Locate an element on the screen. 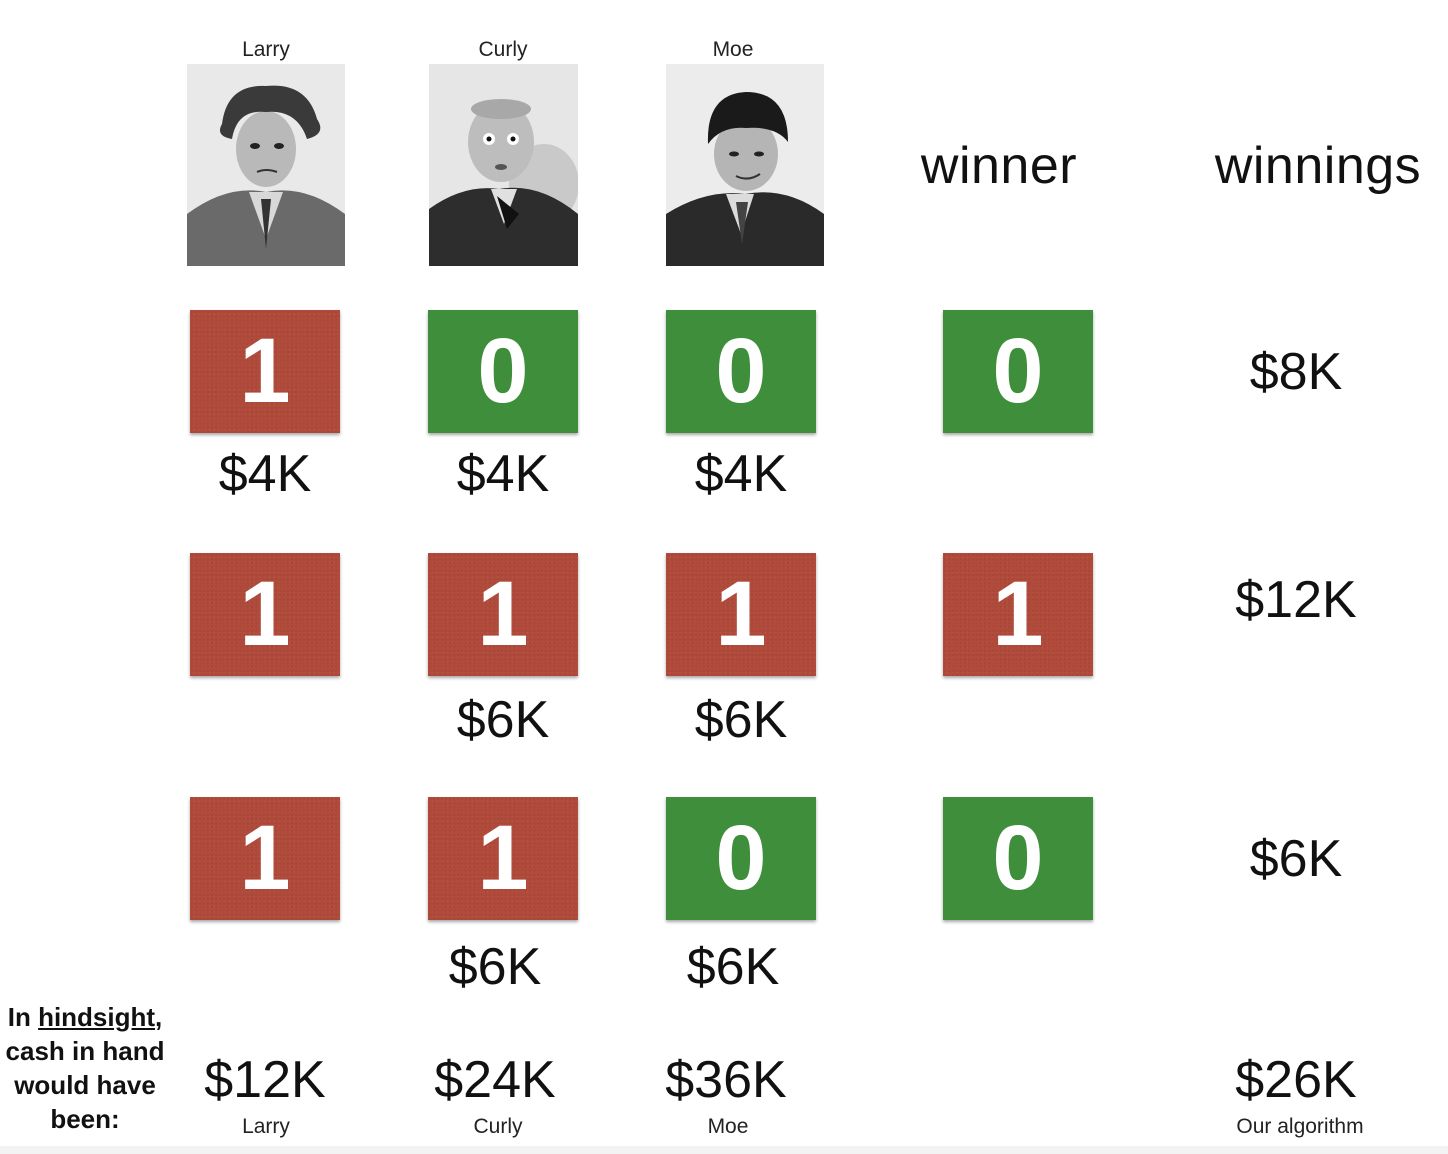 The image size is (1448, 1154). total-larry: $12K is located at coordinates (265, 1080).